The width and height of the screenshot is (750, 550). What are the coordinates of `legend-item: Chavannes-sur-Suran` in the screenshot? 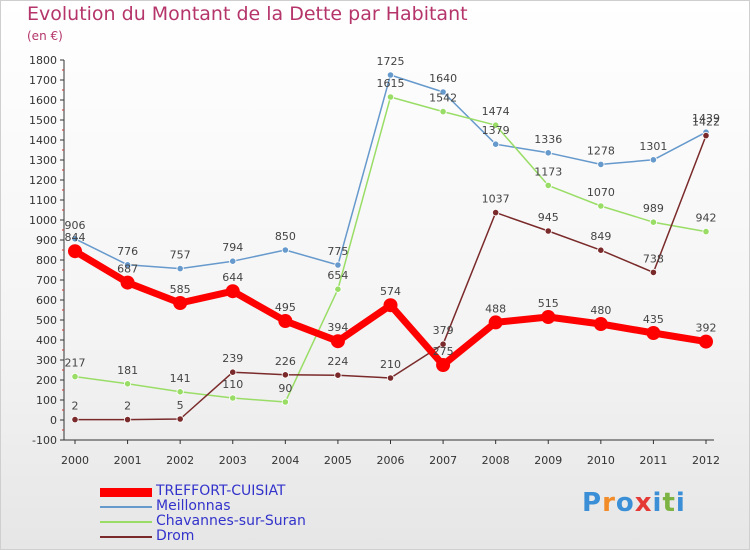 It's located at (203, 521).